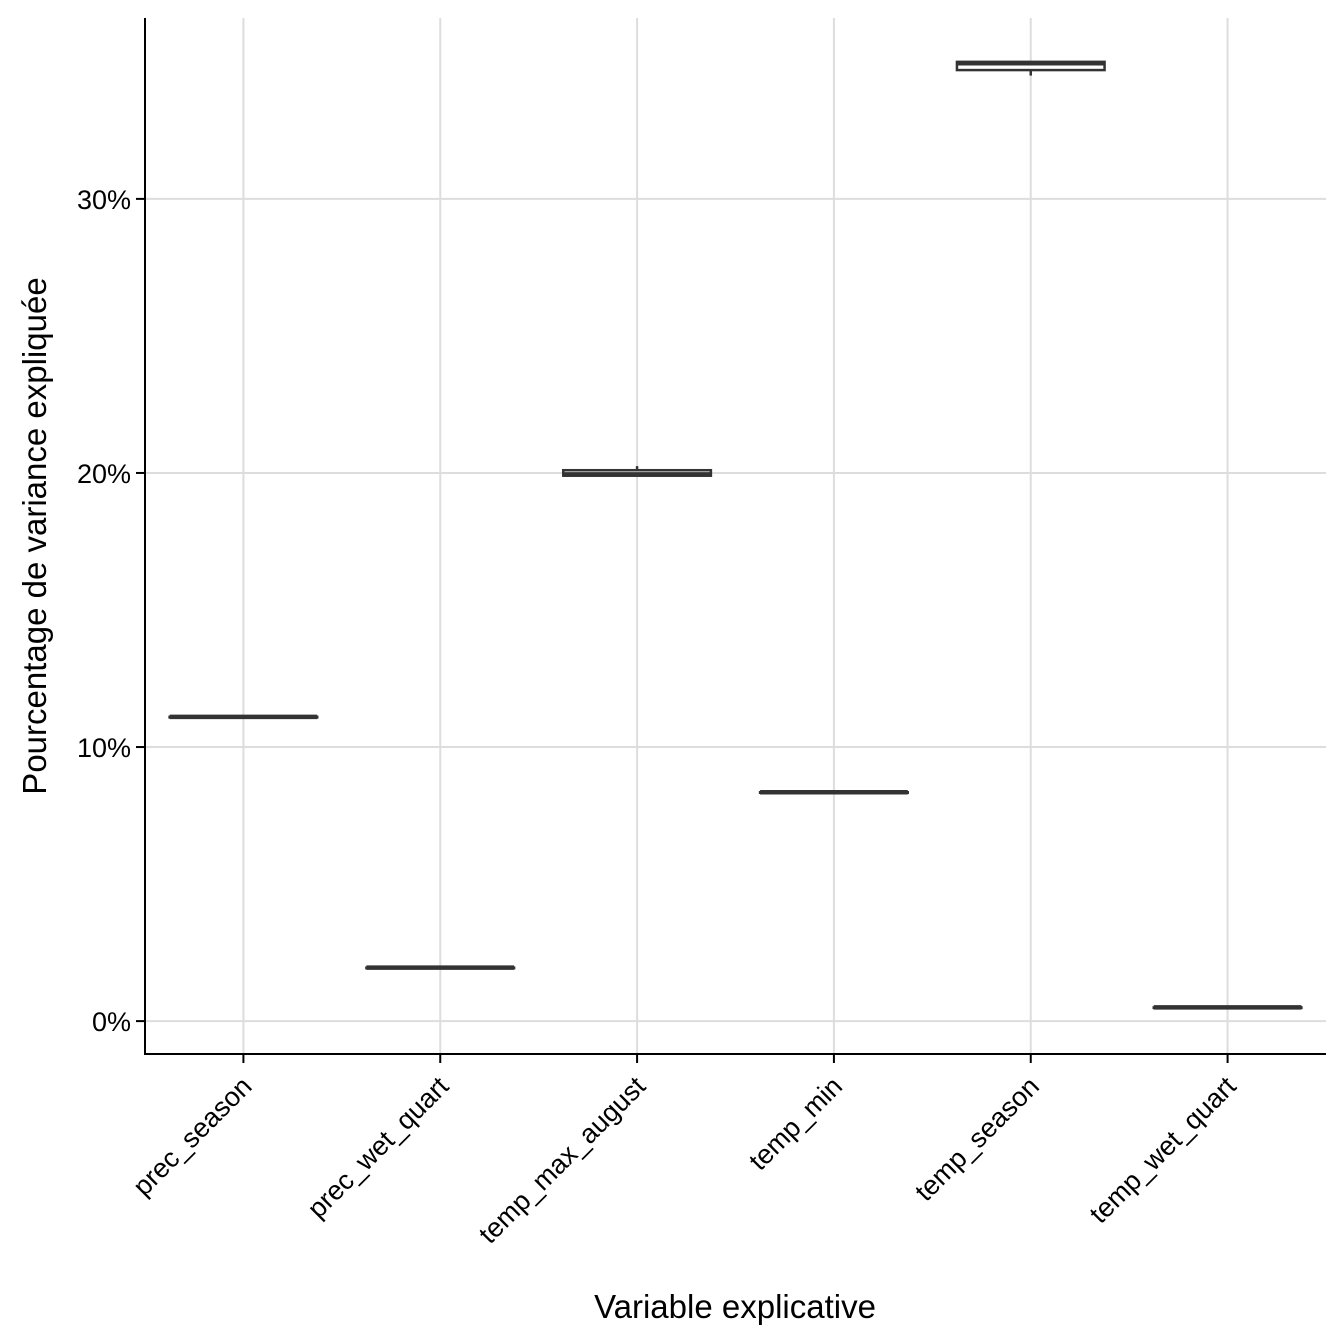  I want to click on boxplot-temp_max_august, so click(637, 471).